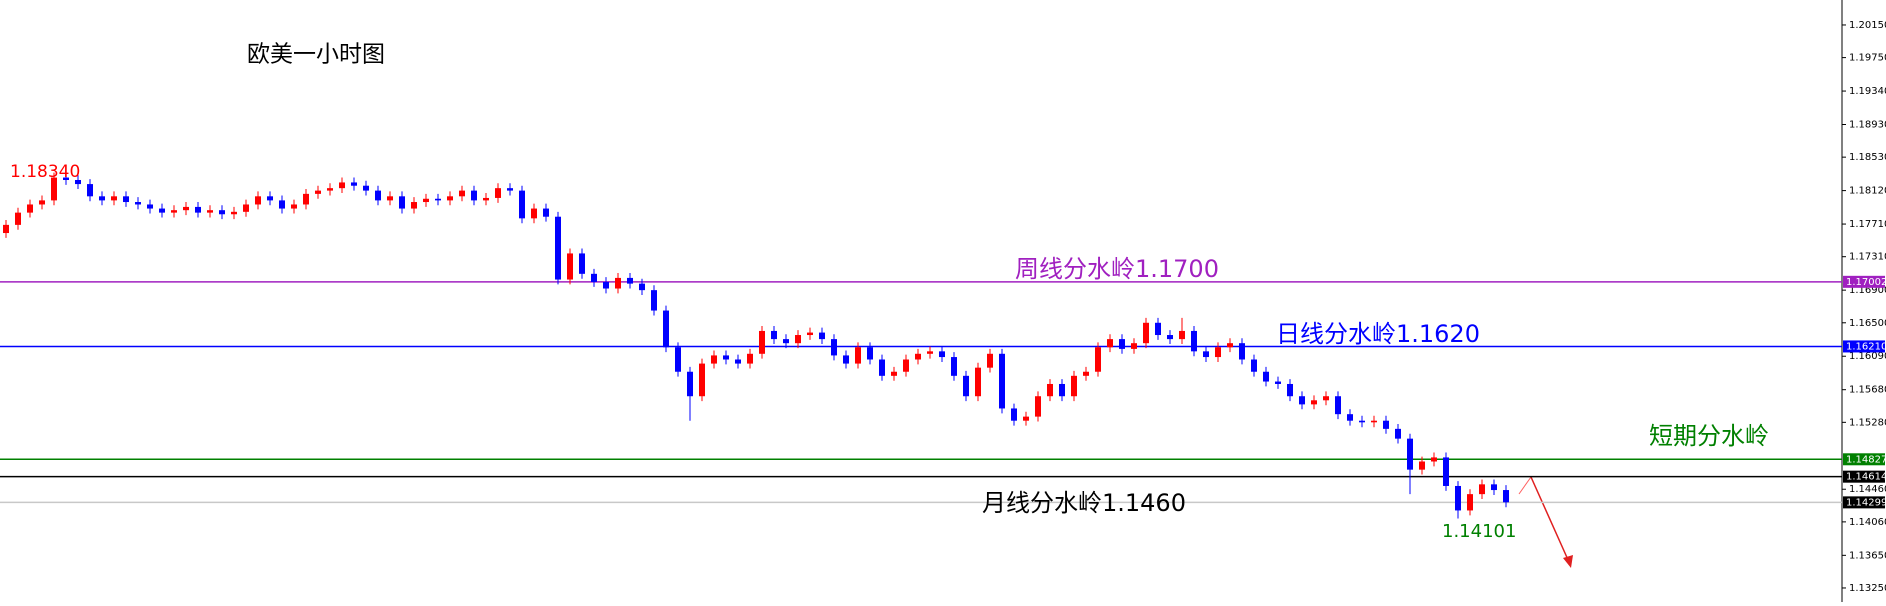 This screenshot has width=1886, height=606. Describe the element at coordinates (1550, 519) in the screenshot. I see `forecast-arrow` at that location.